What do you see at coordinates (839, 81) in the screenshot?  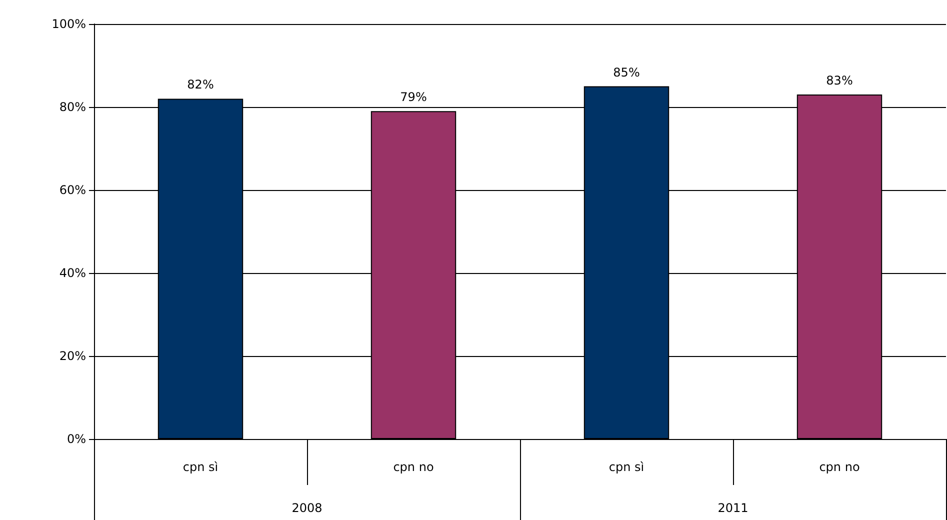 I see `data-label: 83%` at bounding box center [839, 81].